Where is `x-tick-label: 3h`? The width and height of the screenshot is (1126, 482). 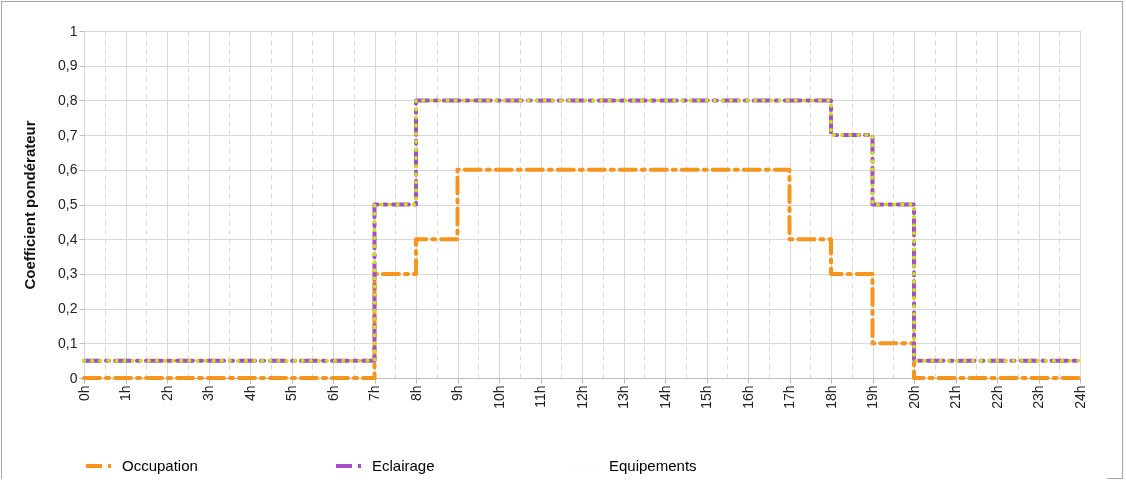
x-tick-label: 3h is located at coordinates (208, 393).